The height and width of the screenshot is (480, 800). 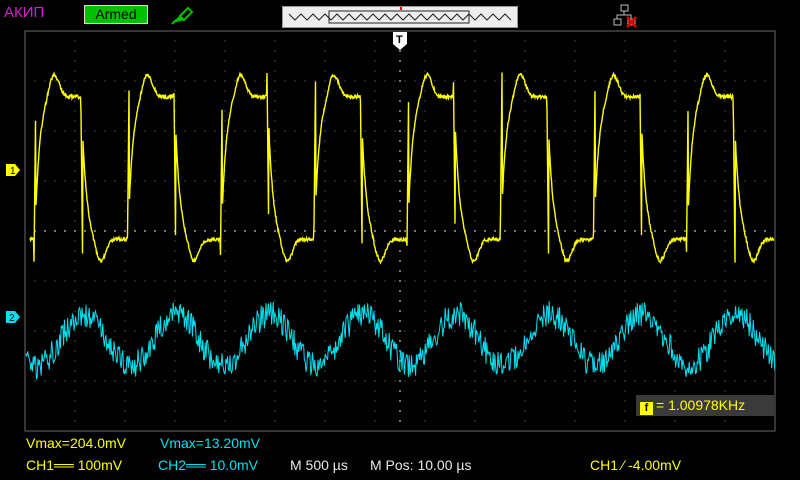 I want to click on frequency-icon: f, so click(x=646, y=408).